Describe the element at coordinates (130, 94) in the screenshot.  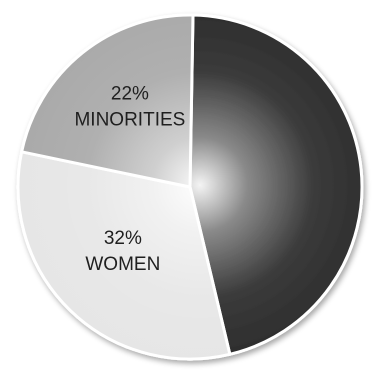
I see `slice-label-2: 22%` at that location.